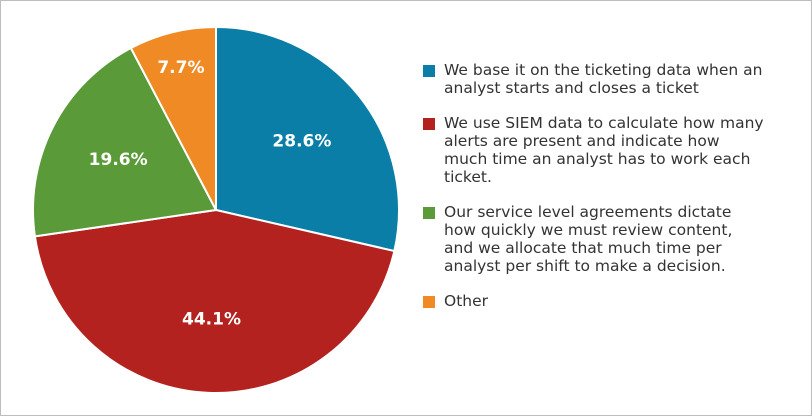  I want to click on value-label: 19.6%, so click(118, 160).